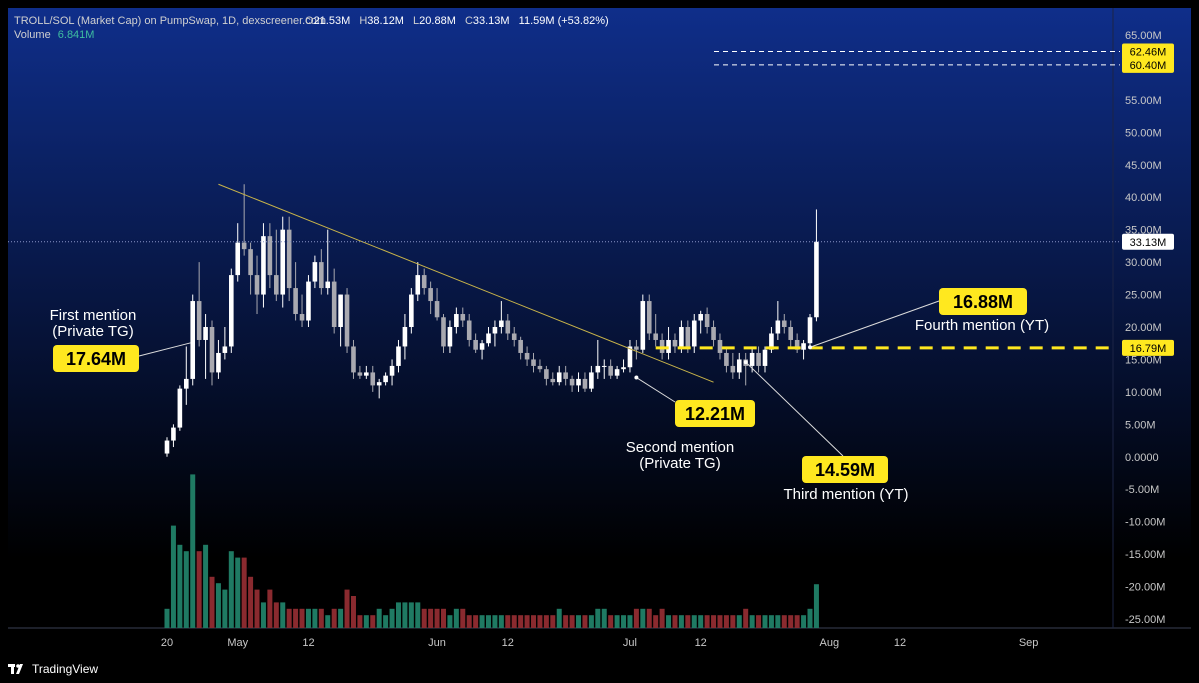 The image size is (1199, 683). Describe the element at coordinates (1143, 198) in the screenshot. I see `y-tick-label: 40.00M` at that location.